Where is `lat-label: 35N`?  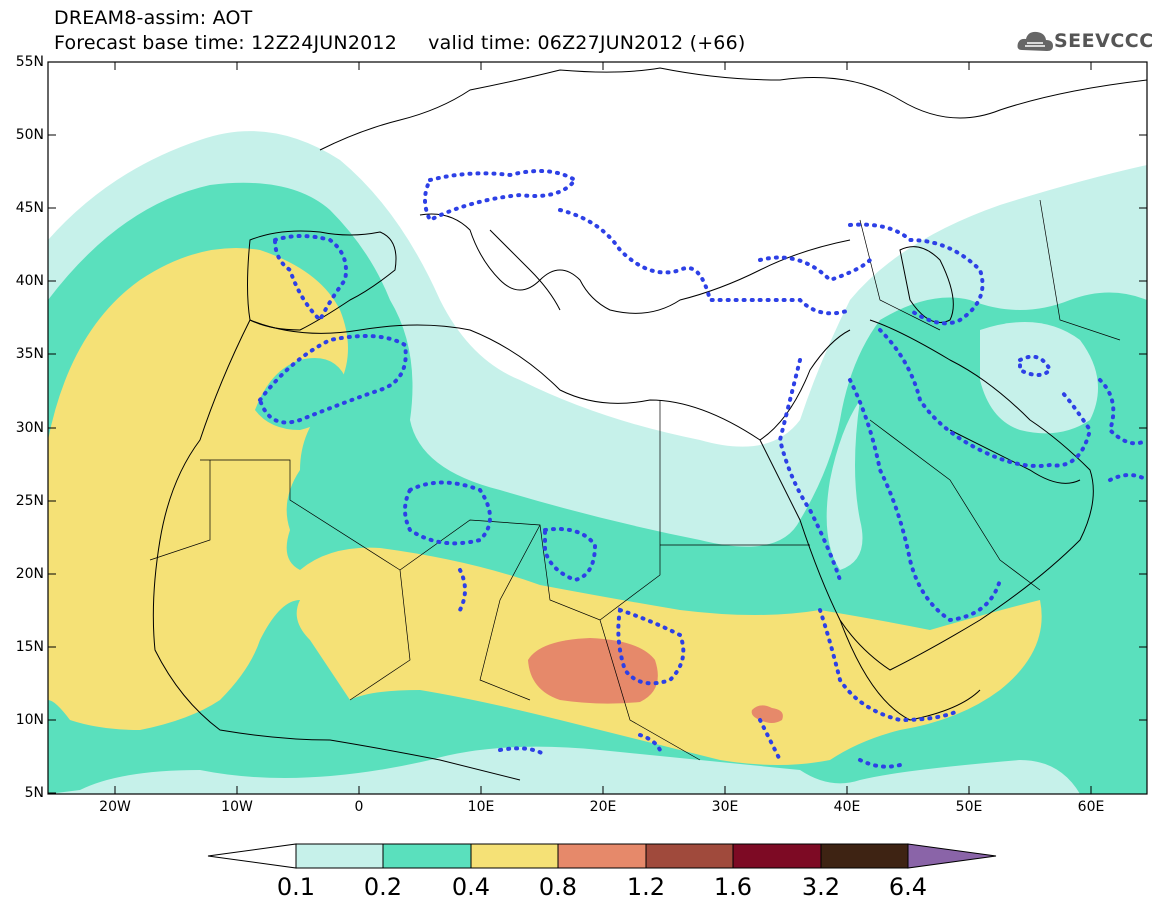
lat-label: 35N is located at coordinates (29, 354).